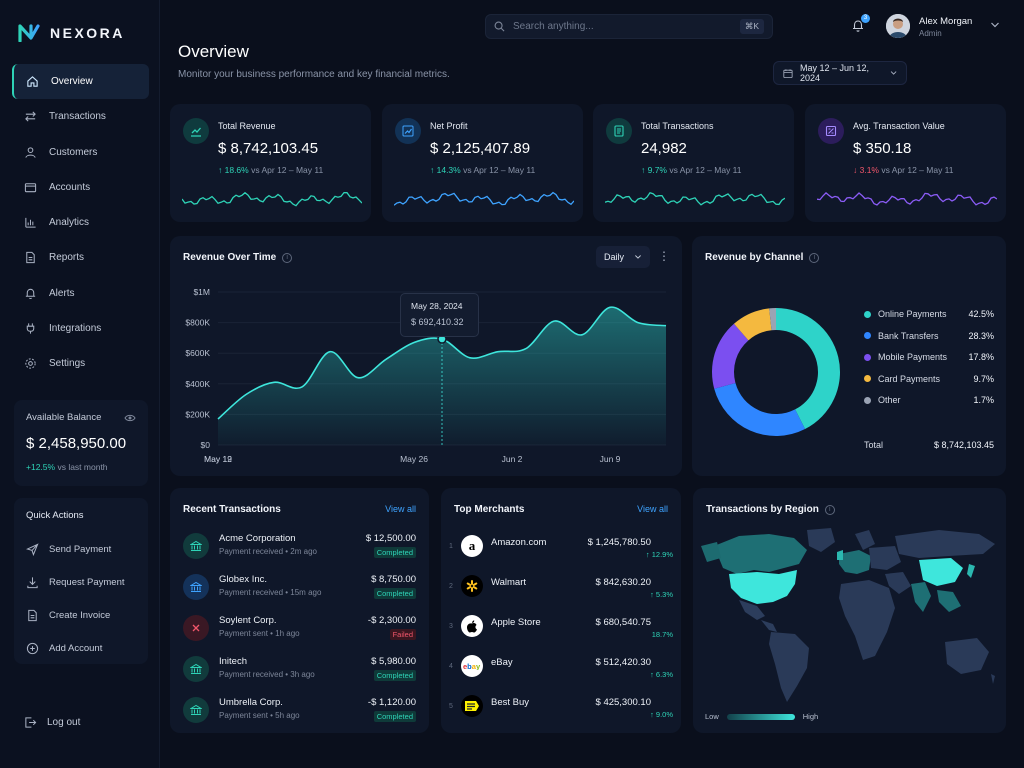 The width and height of the screenshot is (1024, 768). Describe the element at coordinates (929, 400) in the screenshot. I see `legend-item: Other 1.7%` at that location.